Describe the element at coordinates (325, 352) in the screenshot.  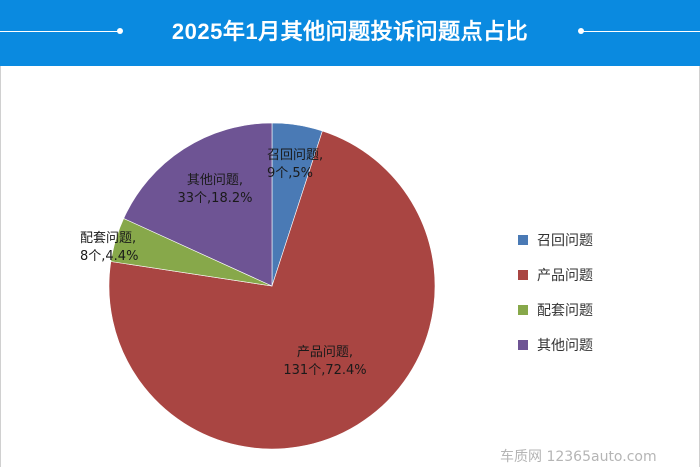
I see `data-label-name: 产品问题,` at that location.